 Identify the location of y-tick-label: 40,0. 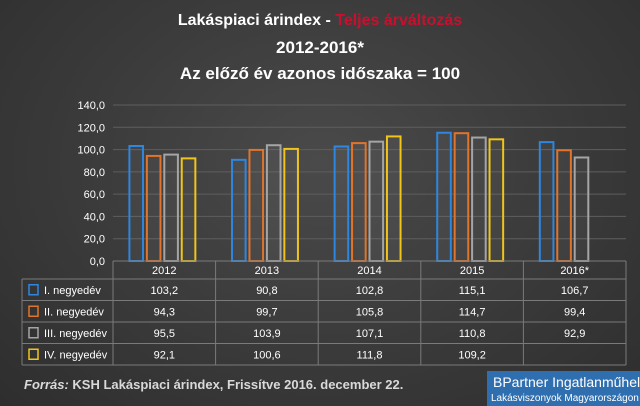
(94, 217).